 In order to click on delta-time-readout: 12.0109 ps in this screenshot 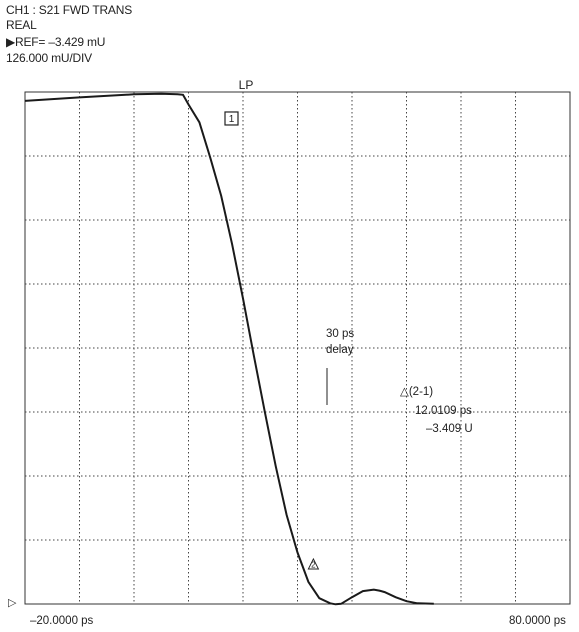, I will do `click(443, 411)`.